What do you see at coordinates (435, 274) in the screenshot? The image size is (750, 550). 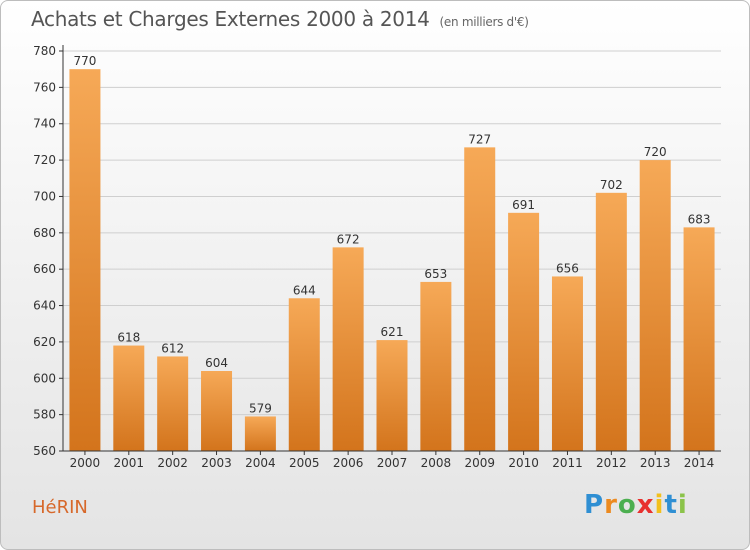 I see `data-label: 653` at bounding box center [435, 274].